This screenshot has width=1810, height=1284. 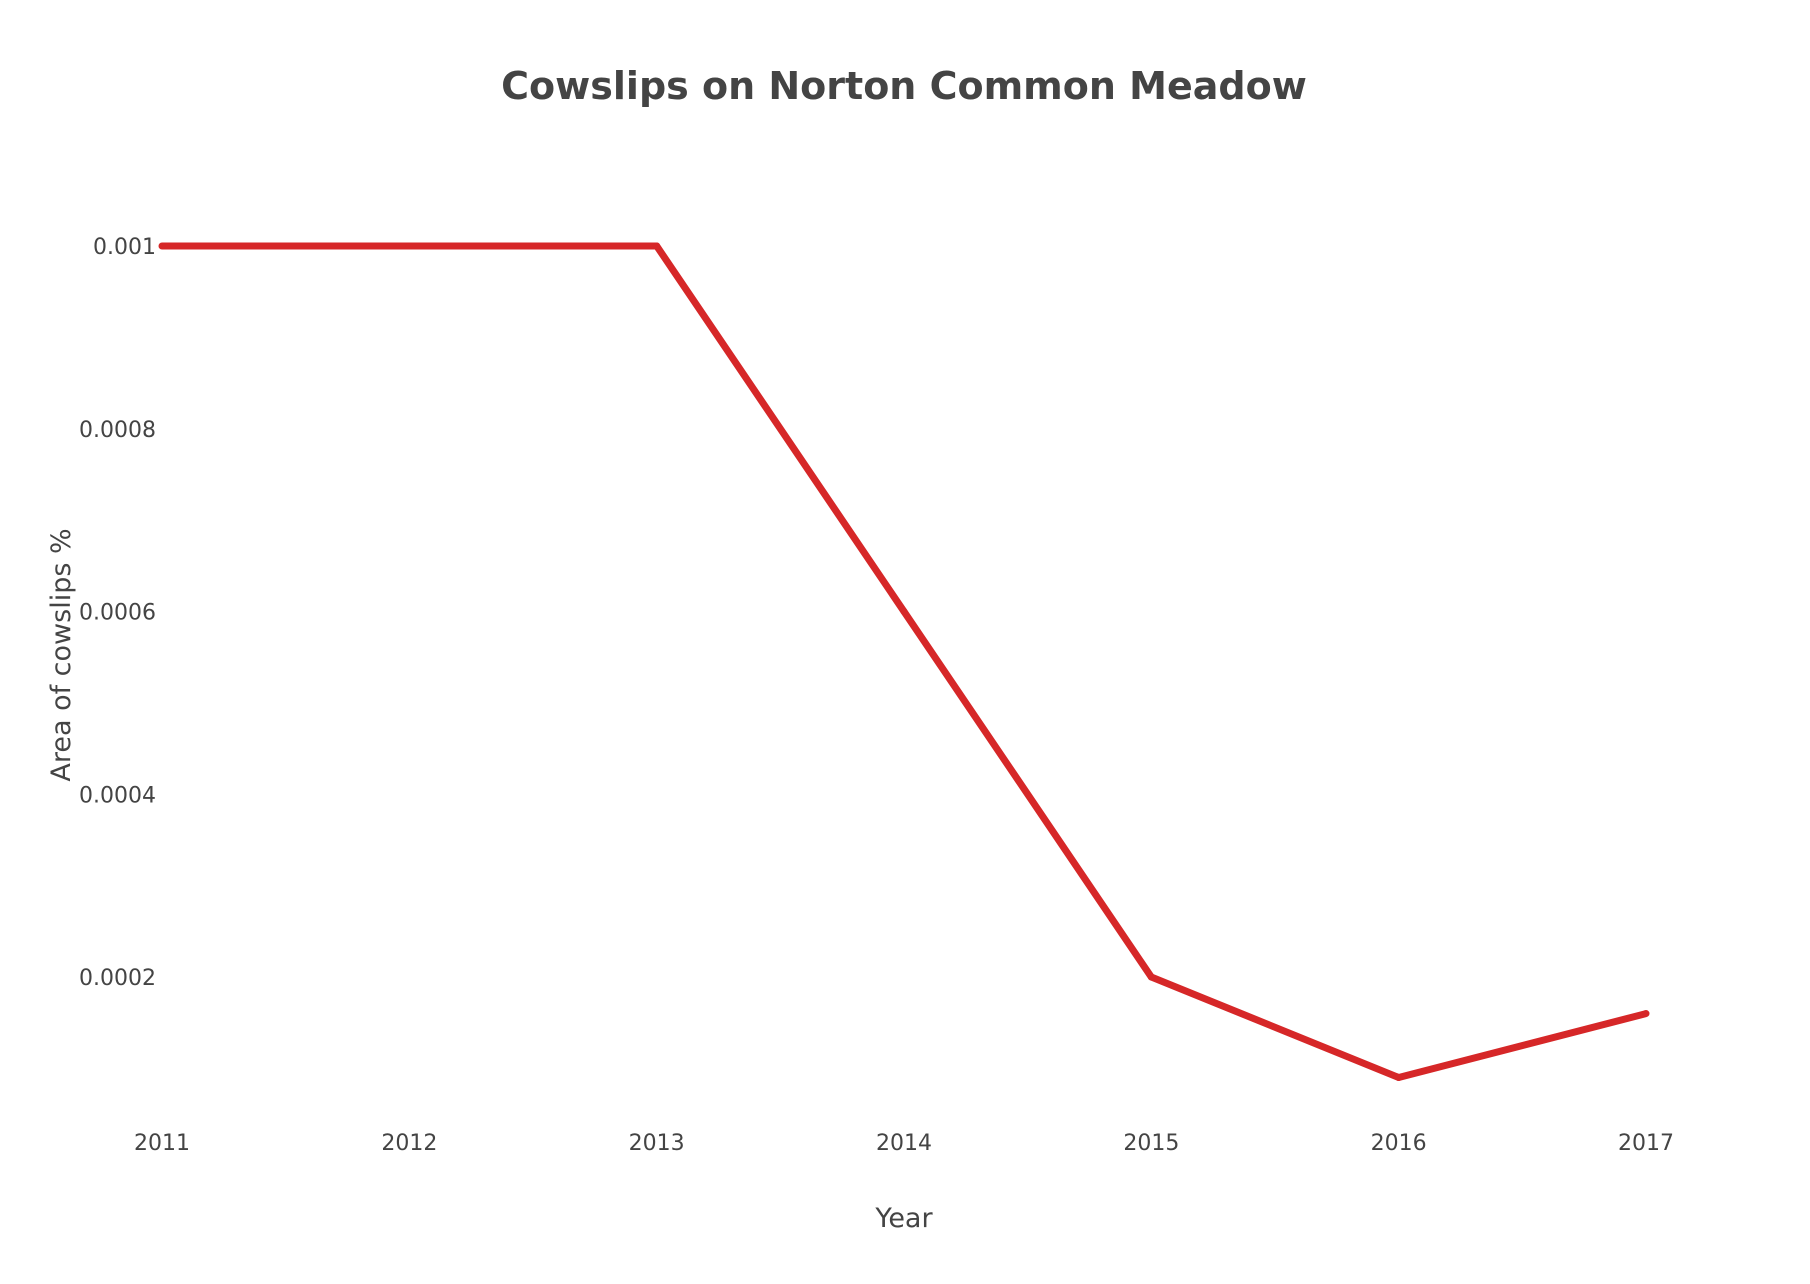 What do you see at coordinates (61, 654) in the screenshot?
I see `y-axis-title: Area of cowslips %` at bounding box center [61, 654].